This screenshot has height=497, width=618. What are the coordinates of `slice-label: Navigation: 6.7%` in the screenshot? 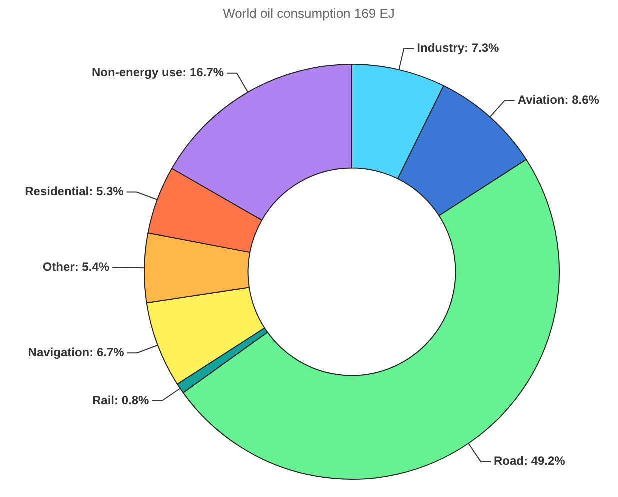 It's located at (76, 352).